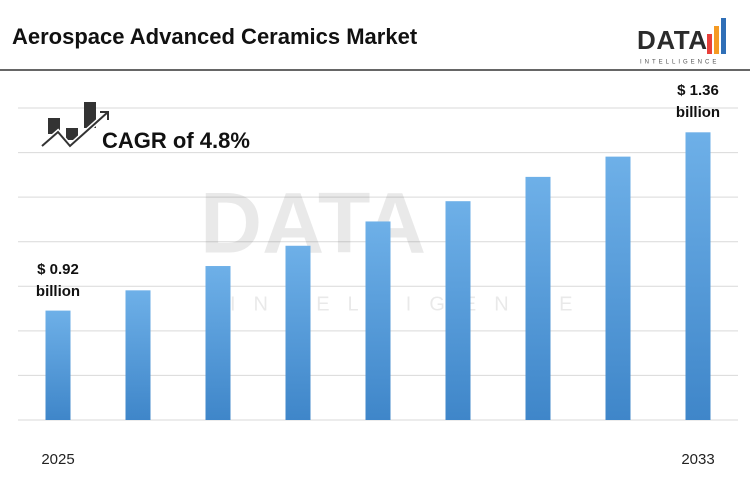 This screenshot has width=750, height=500. I want to click on value-label: $ 0.92 billion, so click(58, 280).